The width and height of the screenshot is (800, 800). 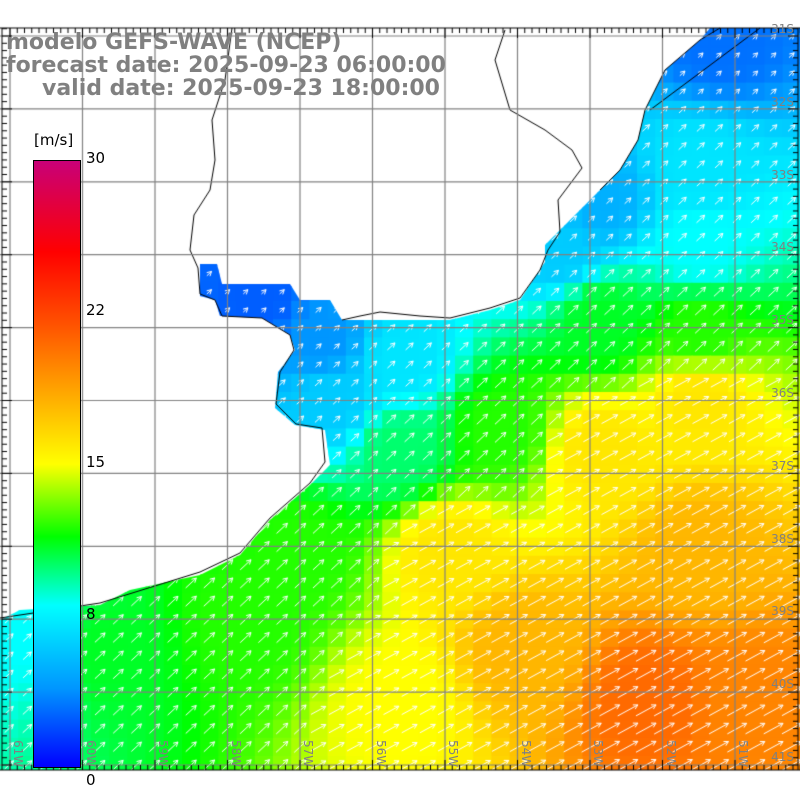 What do you see at coordinates (235, 754) in the screenshot?
I see `longitude-label: 58W` at bounding box center [235, 754].